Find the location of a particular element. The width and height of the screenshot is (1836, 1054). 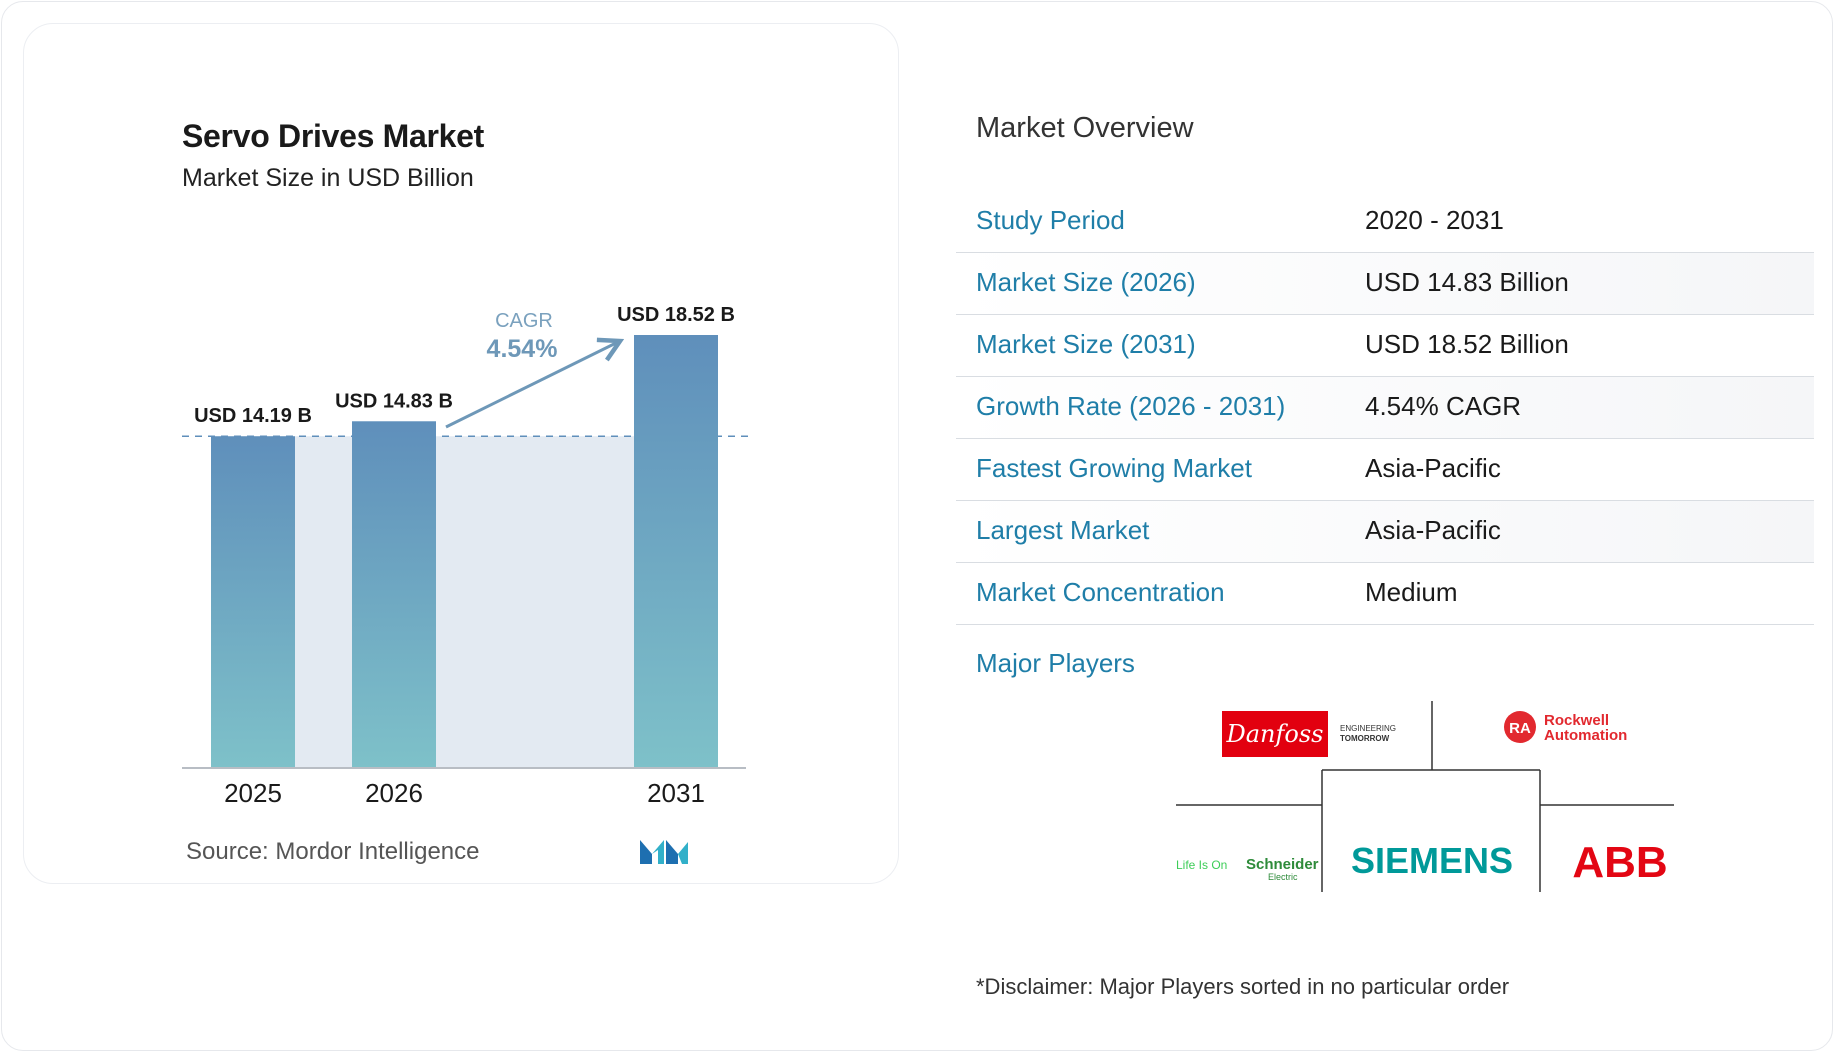

overview-row: Market Size (2031) USD 18.52 Billion is located at coordinates (1385, 346).